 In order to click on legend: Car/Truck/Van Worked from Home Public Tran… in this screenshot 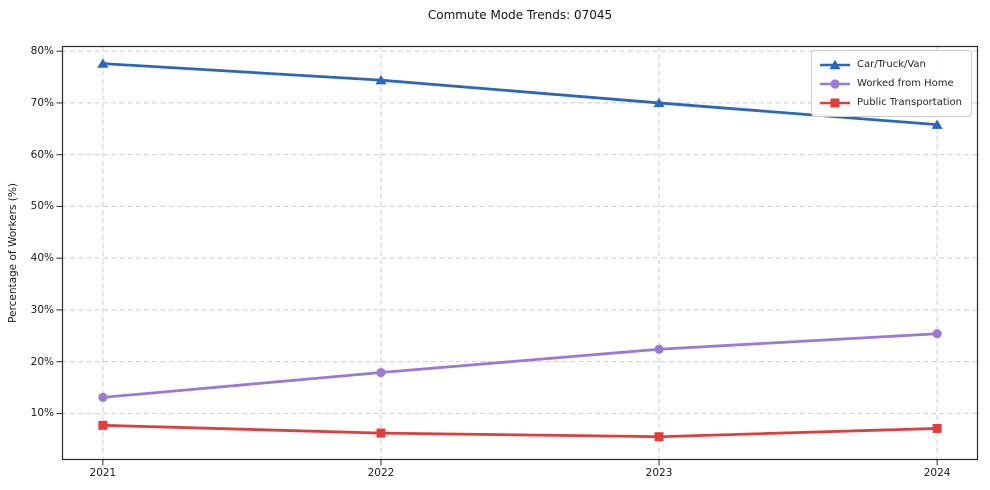, I will do `click(891, 83)`.